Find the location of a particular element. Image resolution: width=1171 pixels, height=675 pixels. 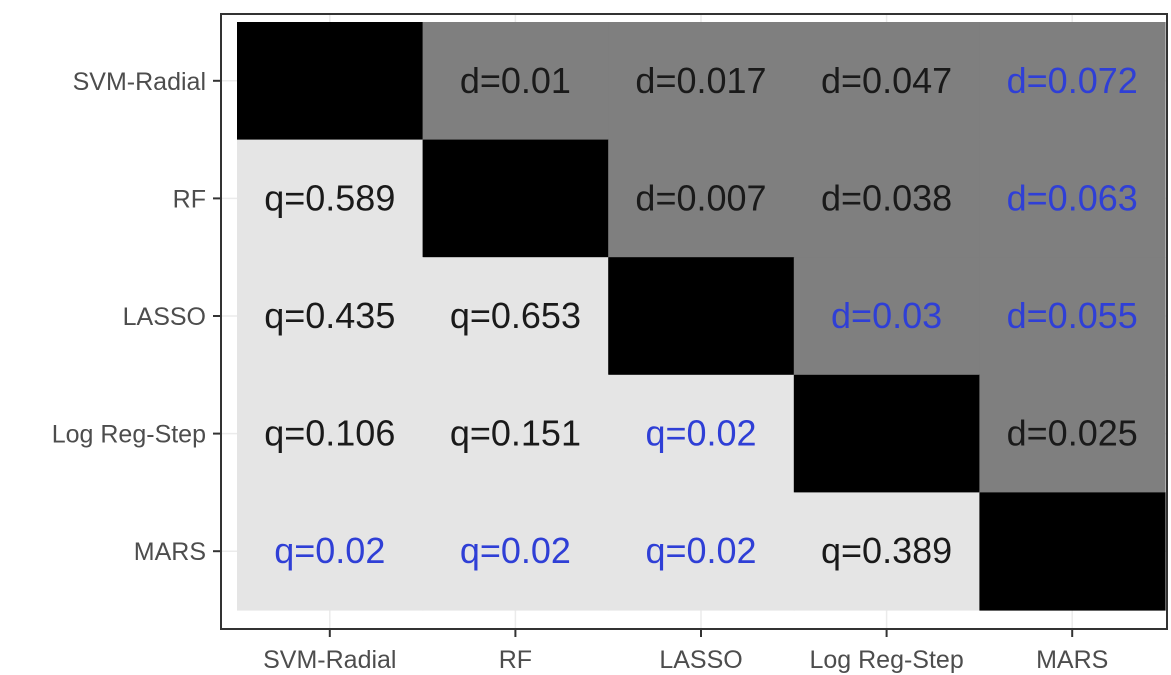

cell-label-mars-log-reg-step: q=0.389 is located at coordinates (886, 550).